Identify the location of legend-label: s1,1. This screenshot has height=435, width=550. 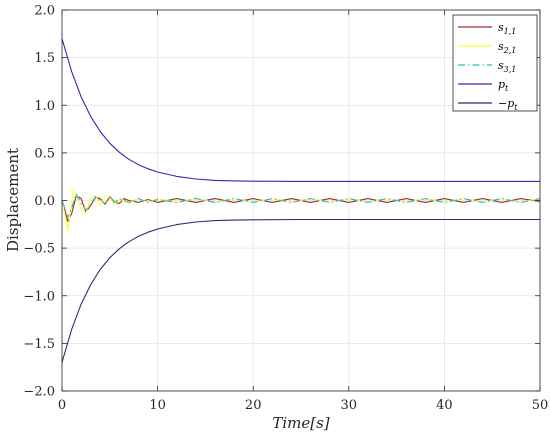
(507, 28).